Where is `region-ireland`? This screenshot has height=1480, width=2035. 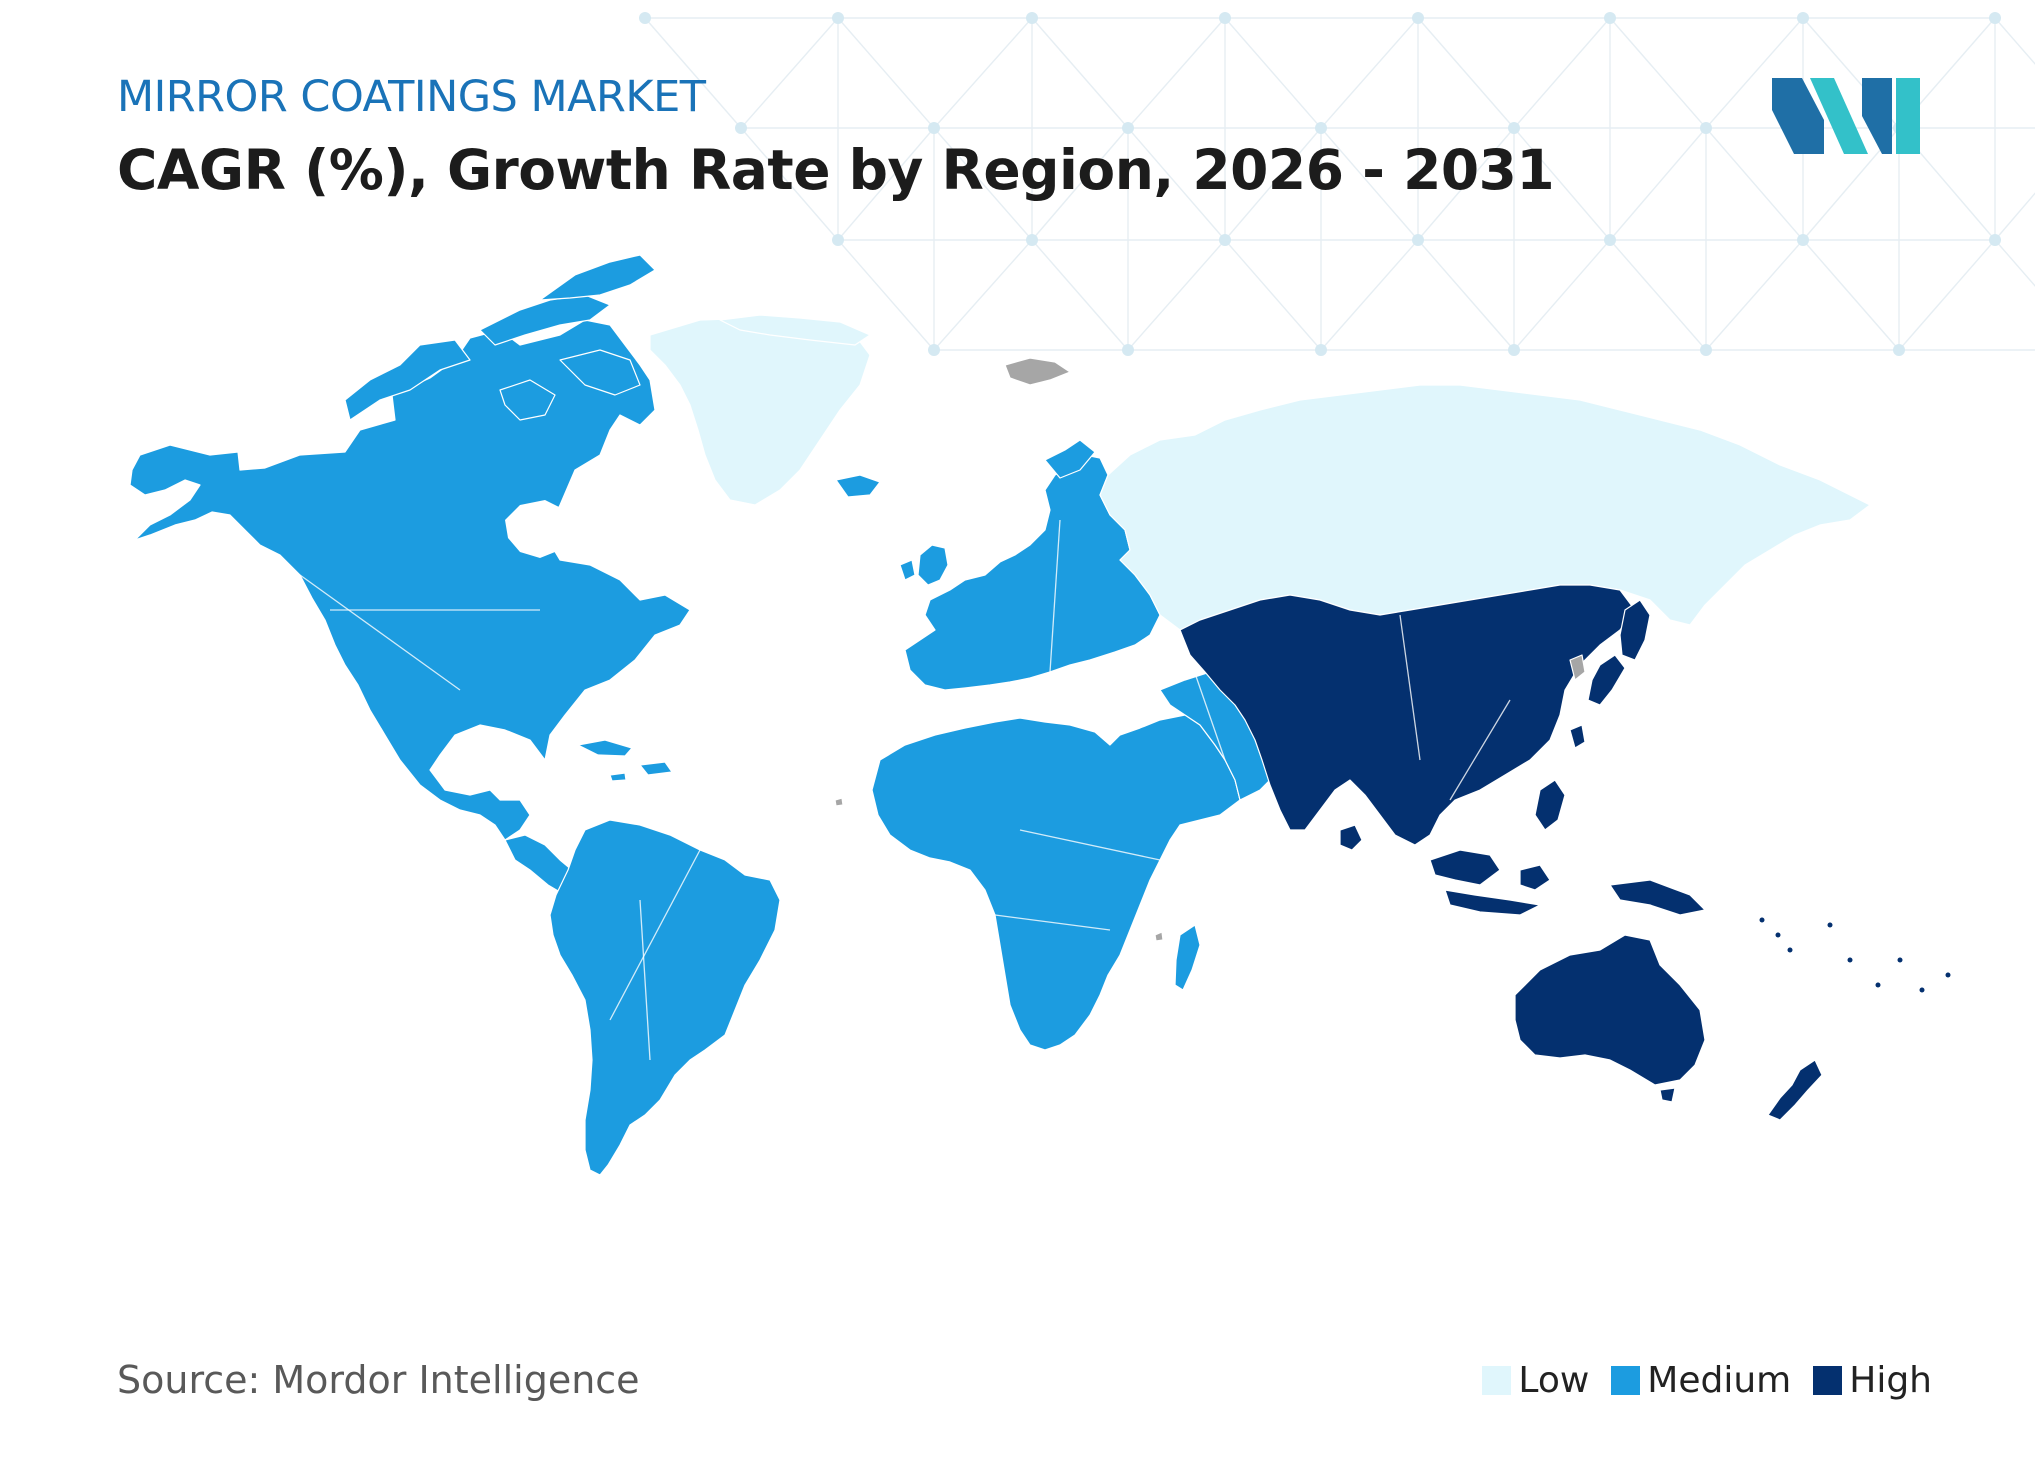
region-ireland is located at coordinates (907, 570).